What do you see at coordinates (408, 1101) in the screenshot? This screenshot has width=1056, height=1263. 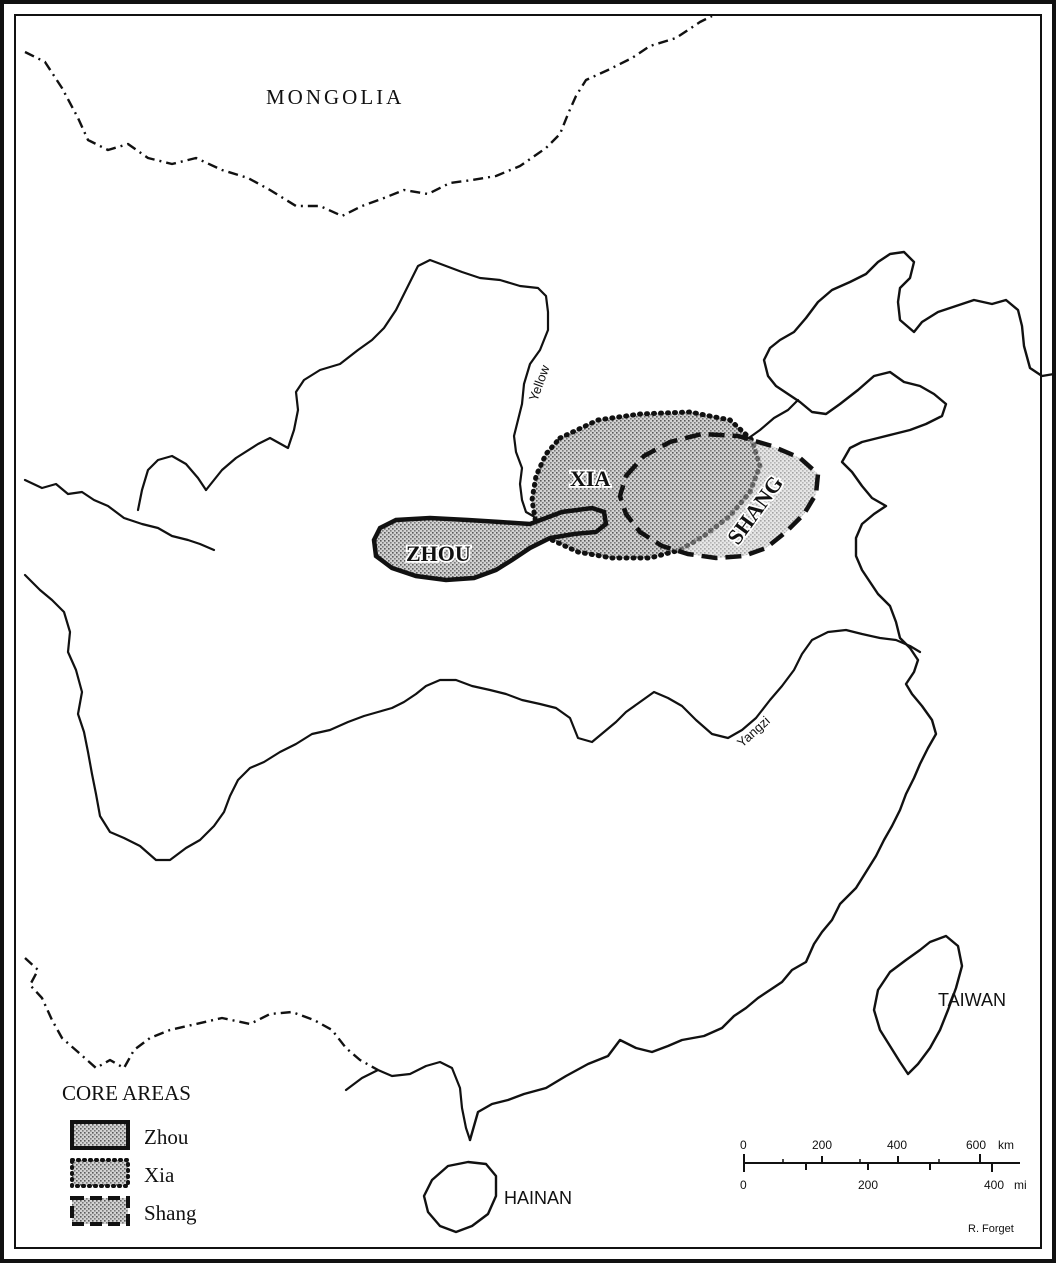 I see `southern-river` at bounding box center [408, 1101].